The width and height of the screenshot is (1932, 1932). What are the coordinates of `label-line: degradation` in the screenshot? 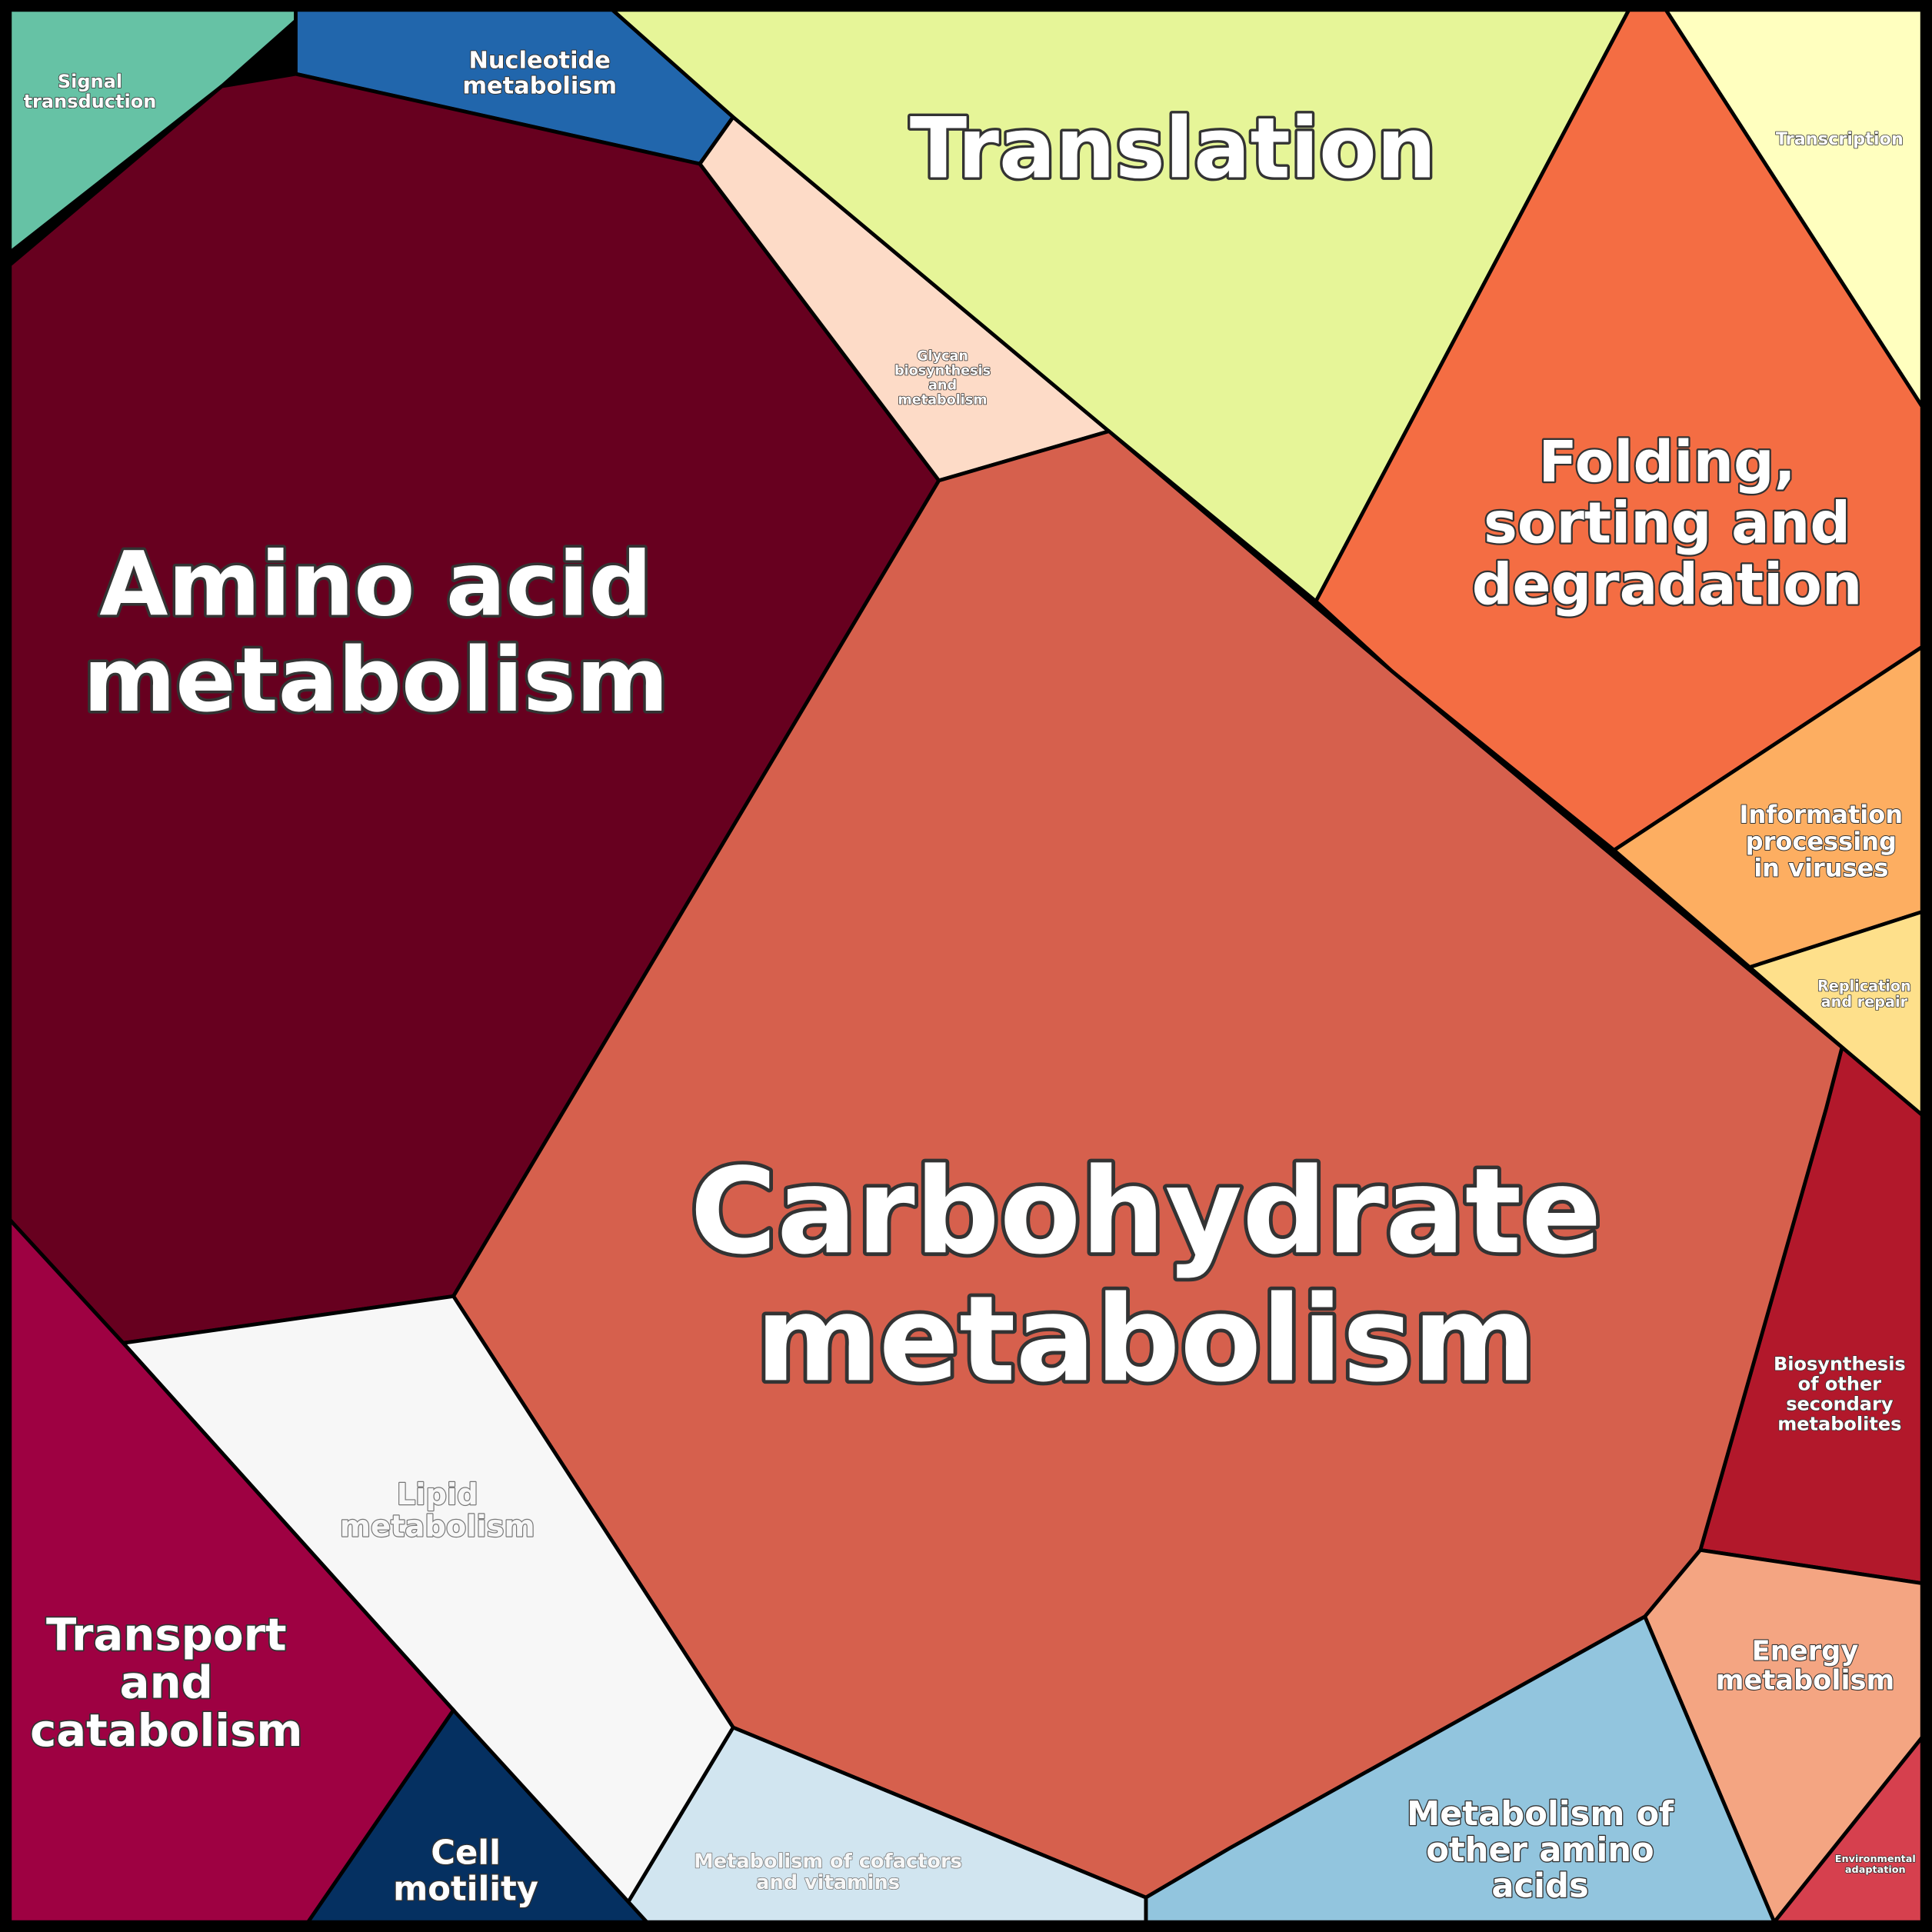 It's located at (1667, 585).